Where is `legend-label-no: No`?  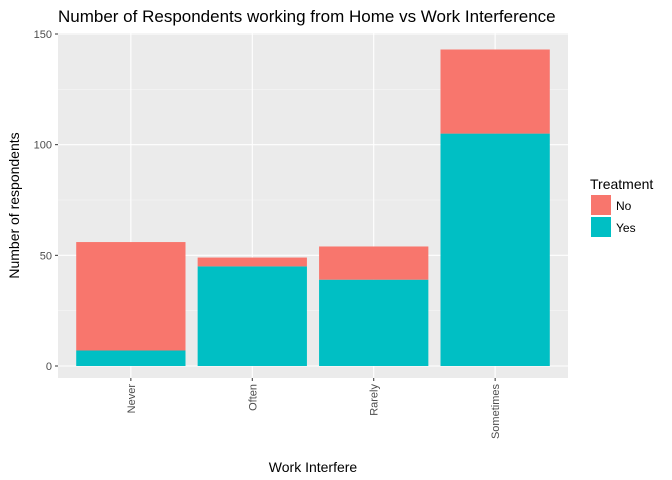
legend-label-no: No is located at coordinates (624, 206).